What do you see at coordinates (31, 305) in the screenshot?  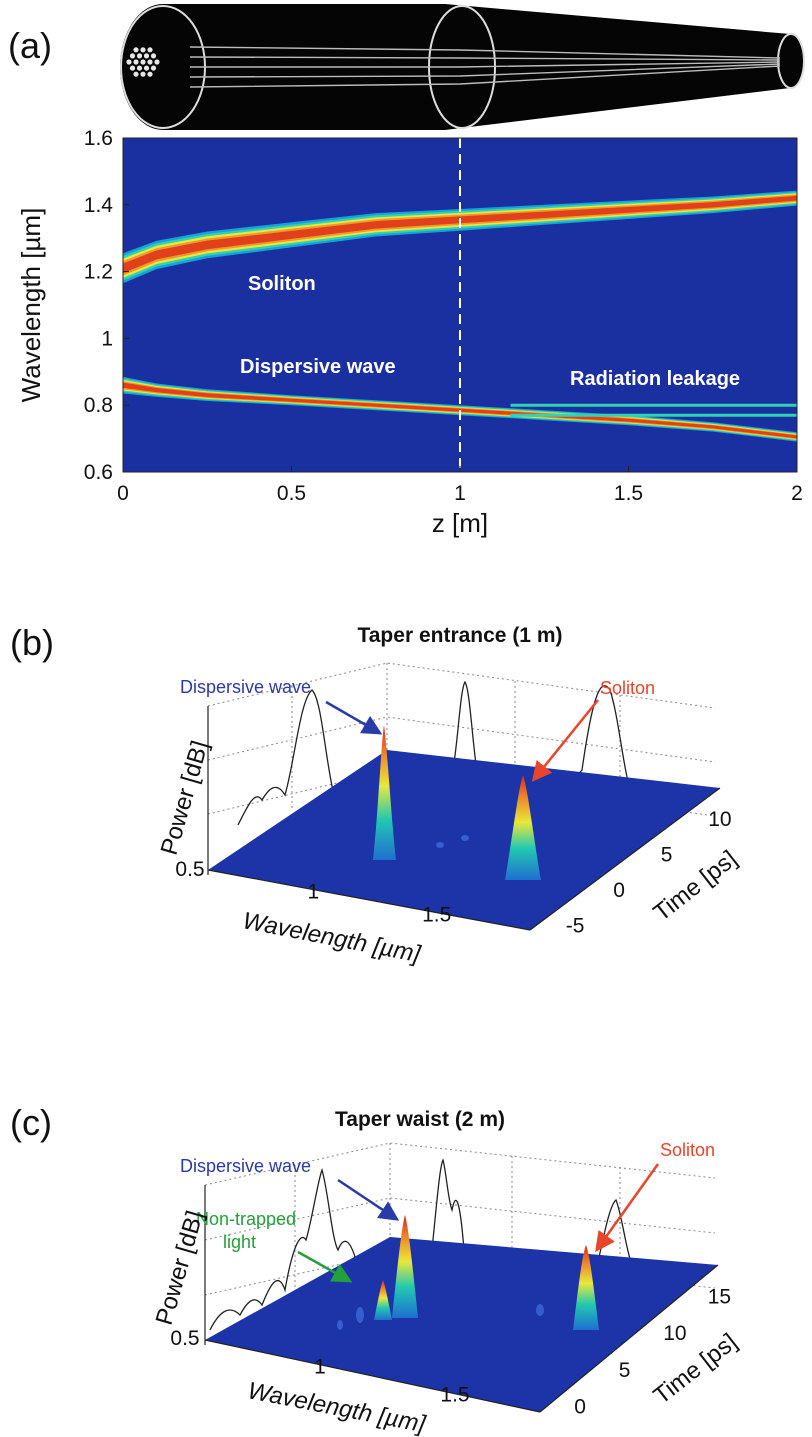 I see `heatmap-y-axis-label: Wavelength [µm]` at bounding box center [31, 305].